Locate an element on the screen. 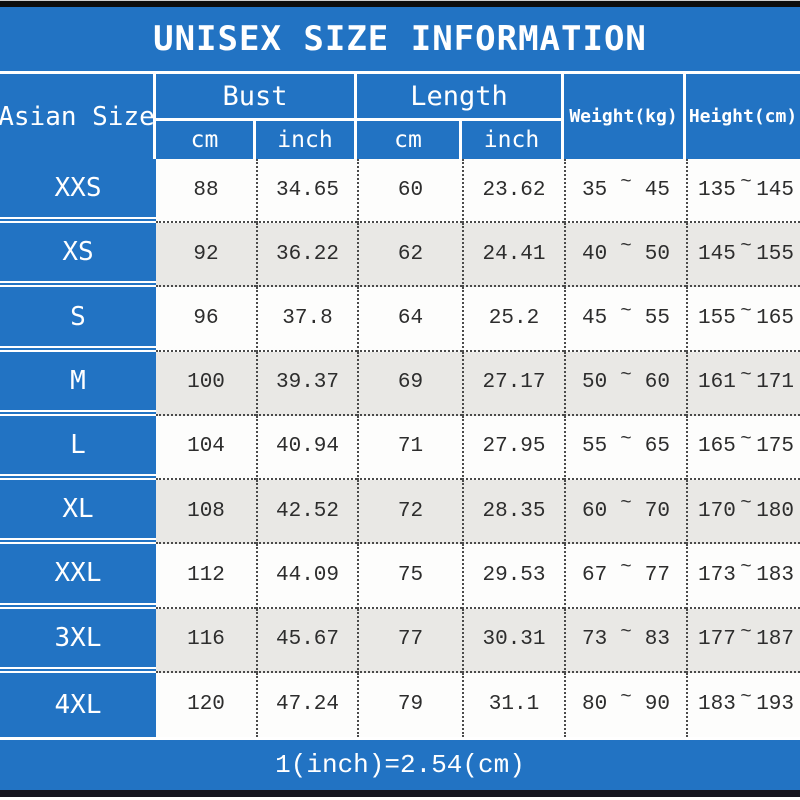 The height and width of the screenshot is (800, 800). bust-cm-value: 108 is located at coordinates (206, 512).